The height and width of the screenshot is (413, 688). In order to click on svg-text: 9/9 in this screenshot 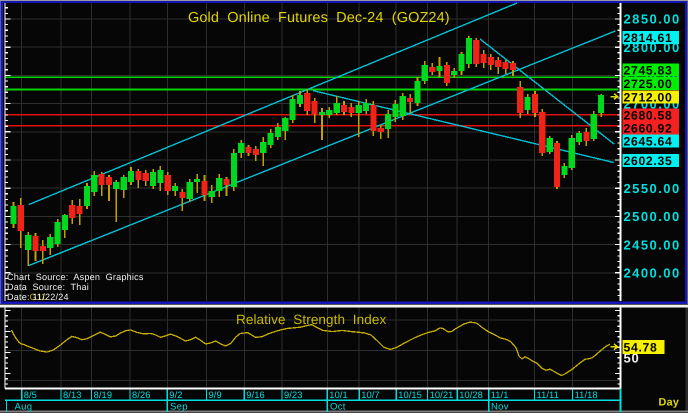, I will do `click(215, 395)`.